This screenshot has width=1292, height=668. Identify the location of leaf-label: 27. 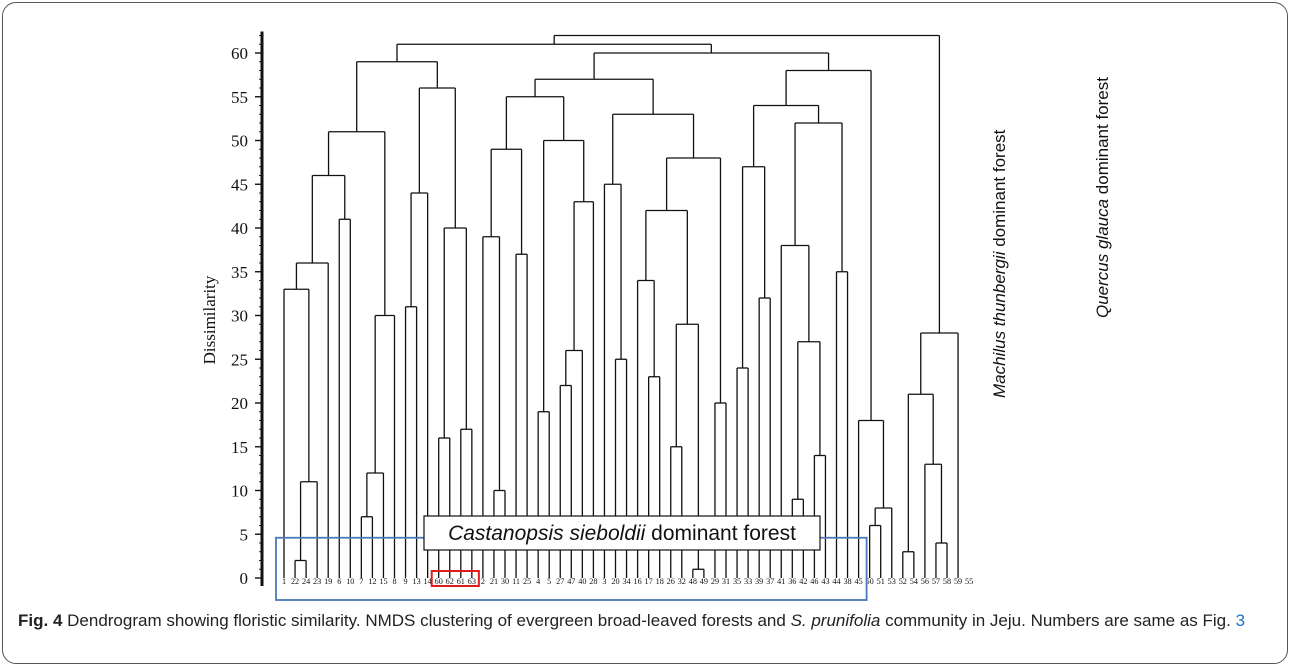
(560, 581).